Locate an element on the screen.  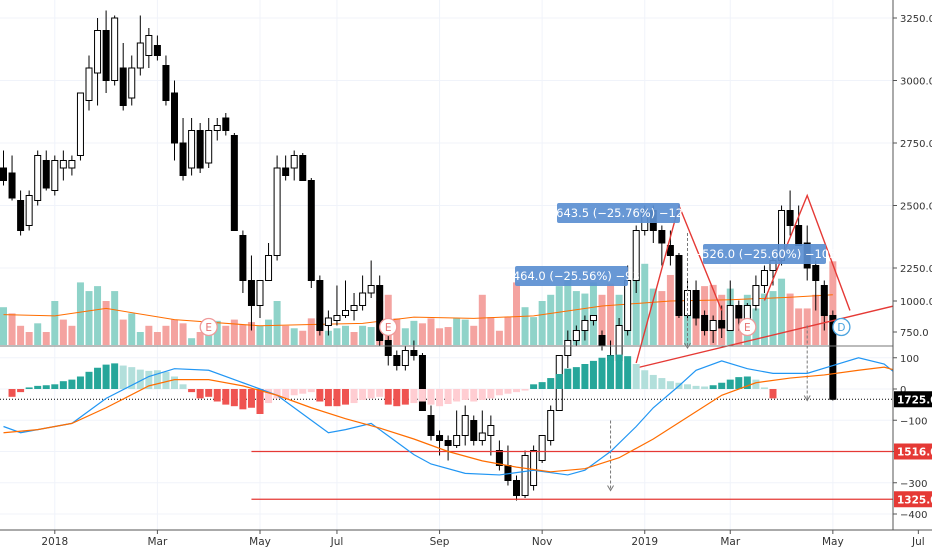
price-tick-label: 2750.0 is located at coordinates (916, 144).